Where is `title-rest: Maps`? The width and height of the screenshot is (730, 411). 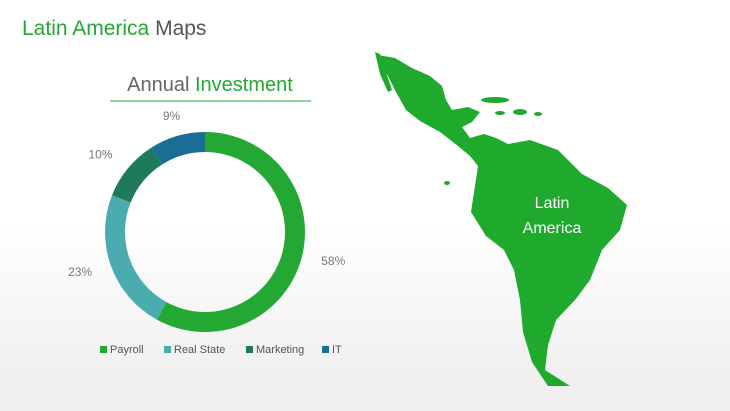 title-rest: Maps is located at coordinates (180, 28).